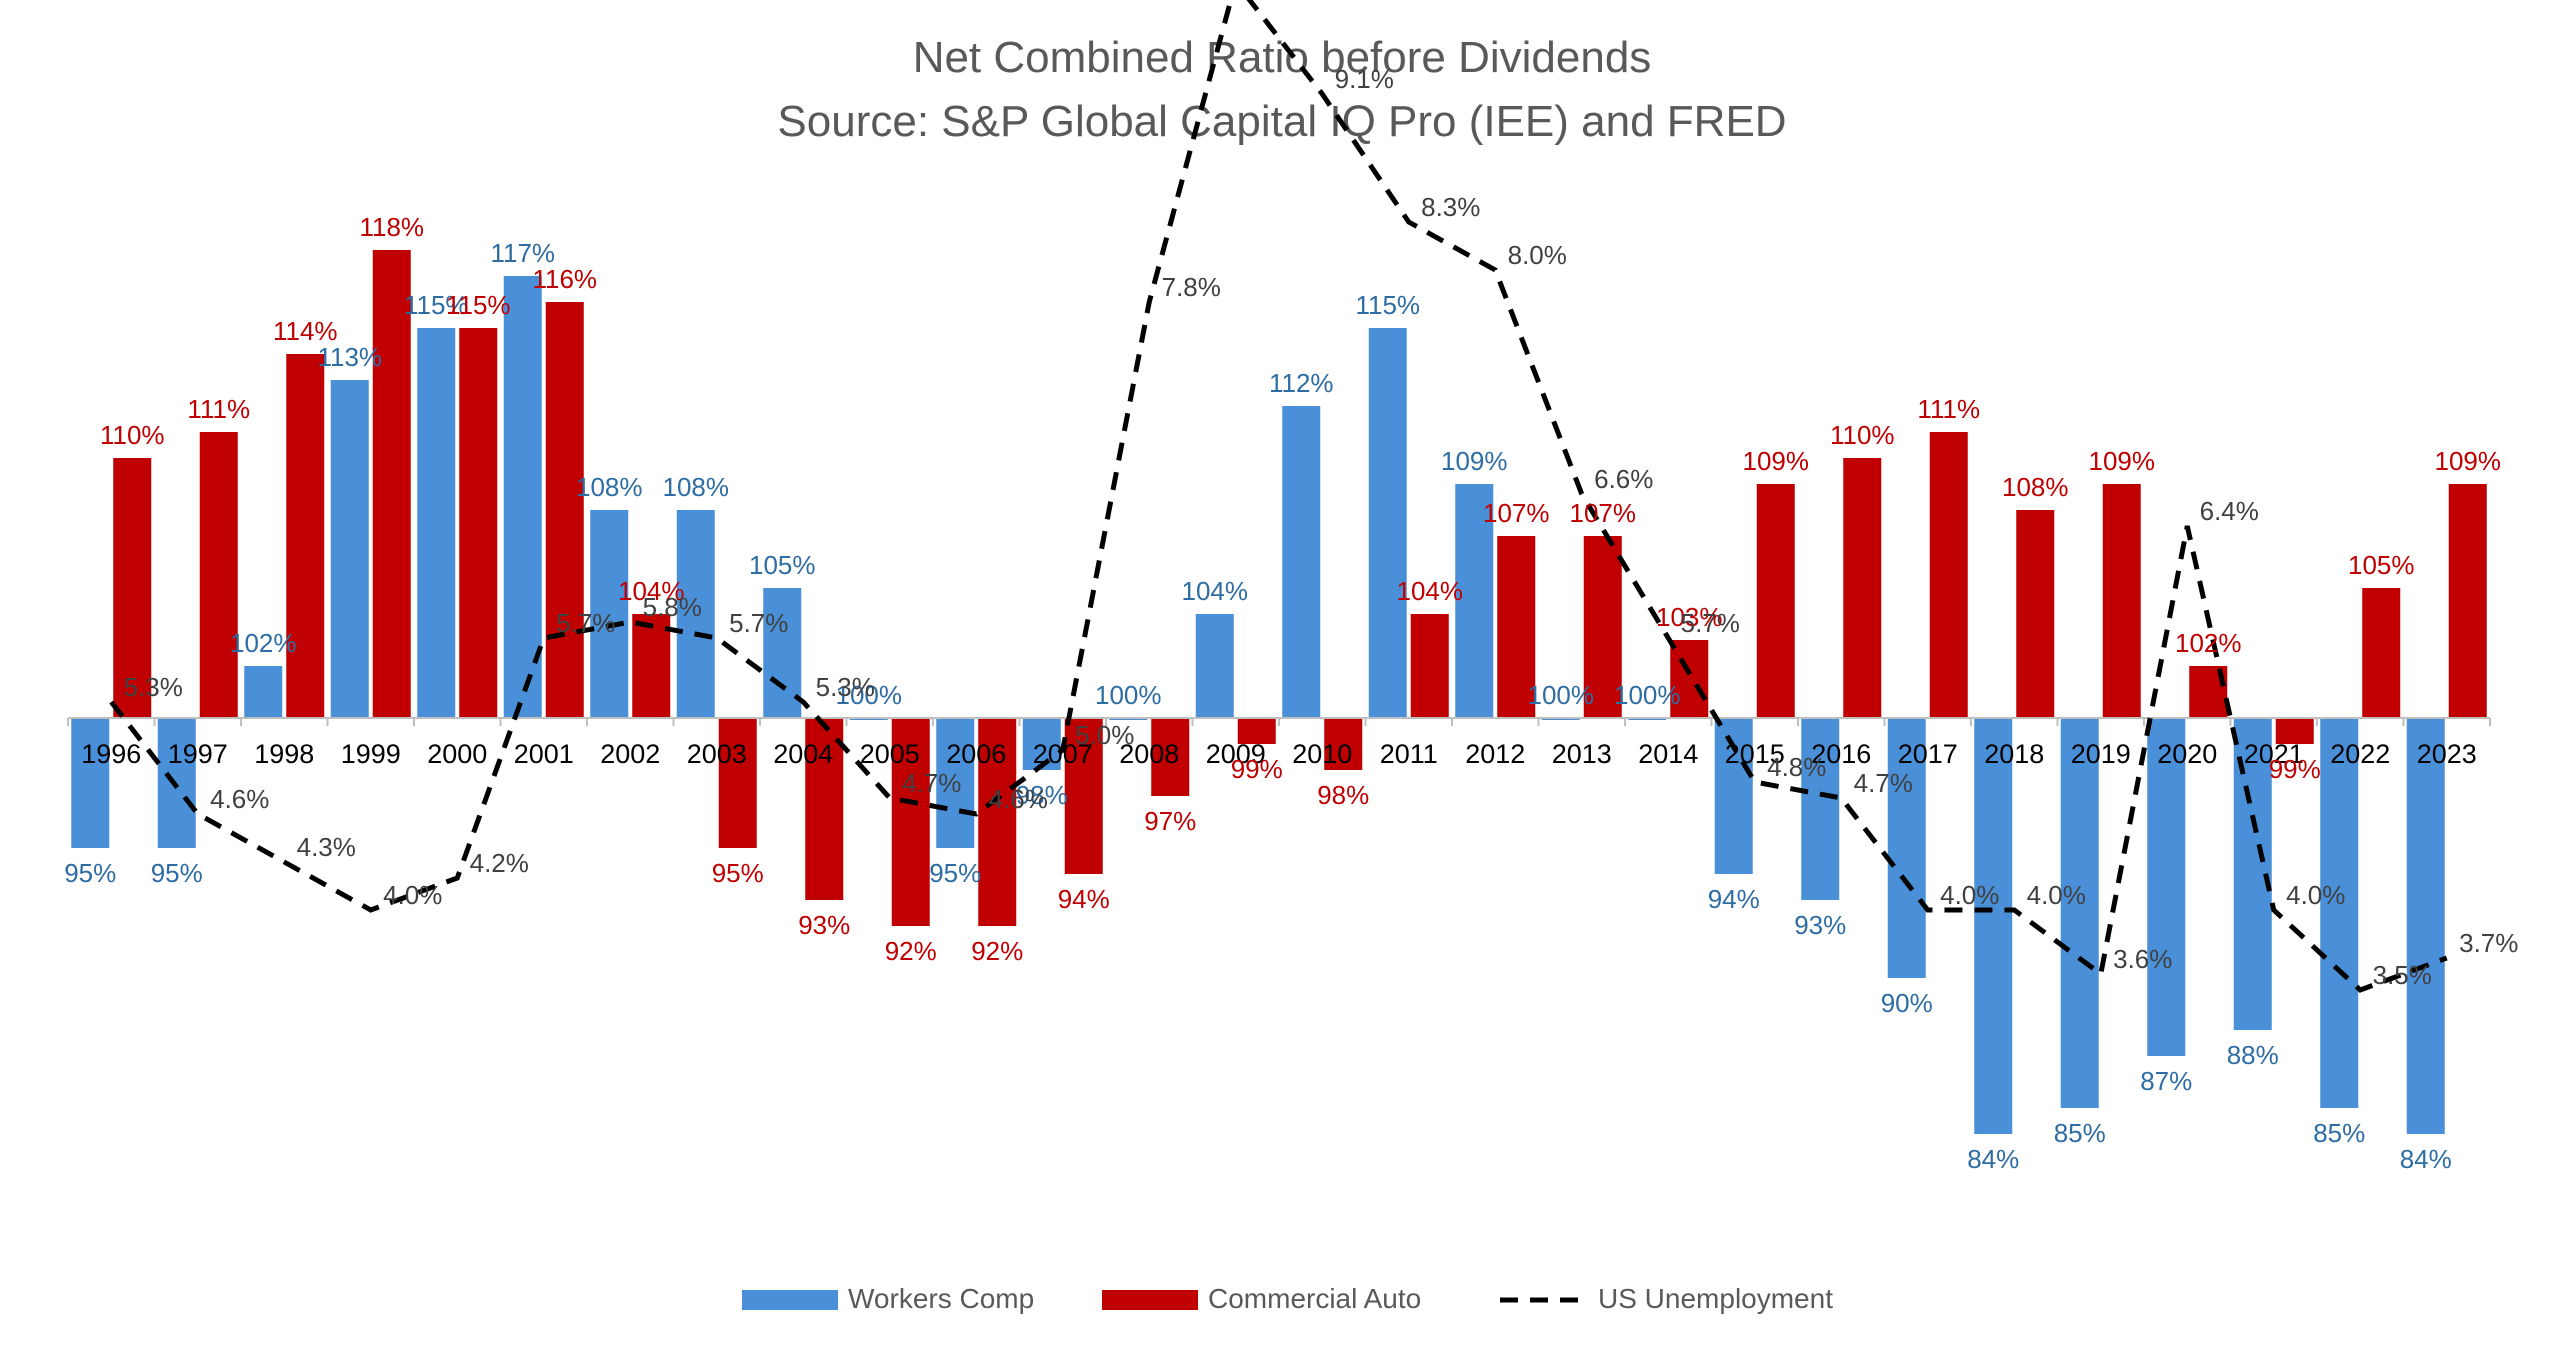 The height and width of the screenshot is (1360, 2560). What do you see at coordinates (585, 623) in the screenshot?
I see `unemployment-label: 5.7%` at bounding box center [585, 623].